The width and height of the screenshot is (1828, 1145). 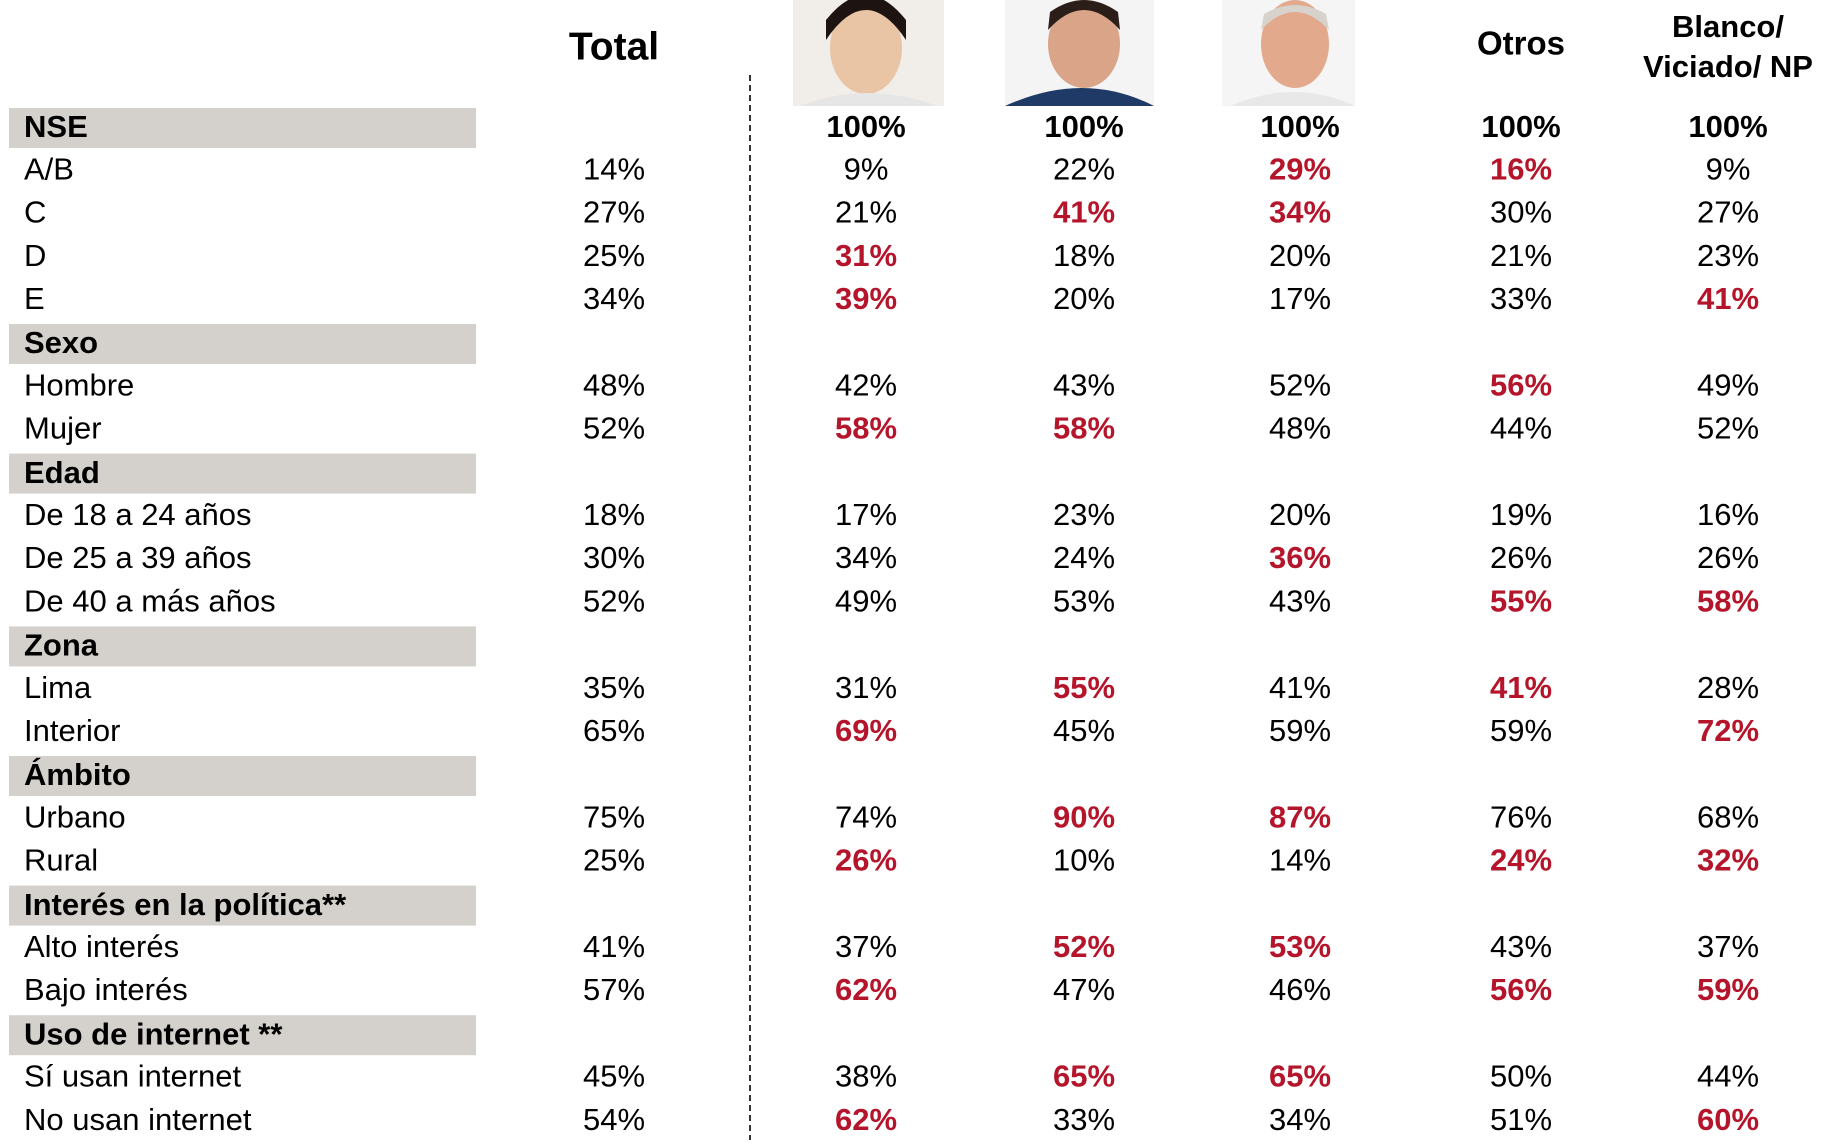 I want to click on cell: 90%, so click(x=1084, y=816).